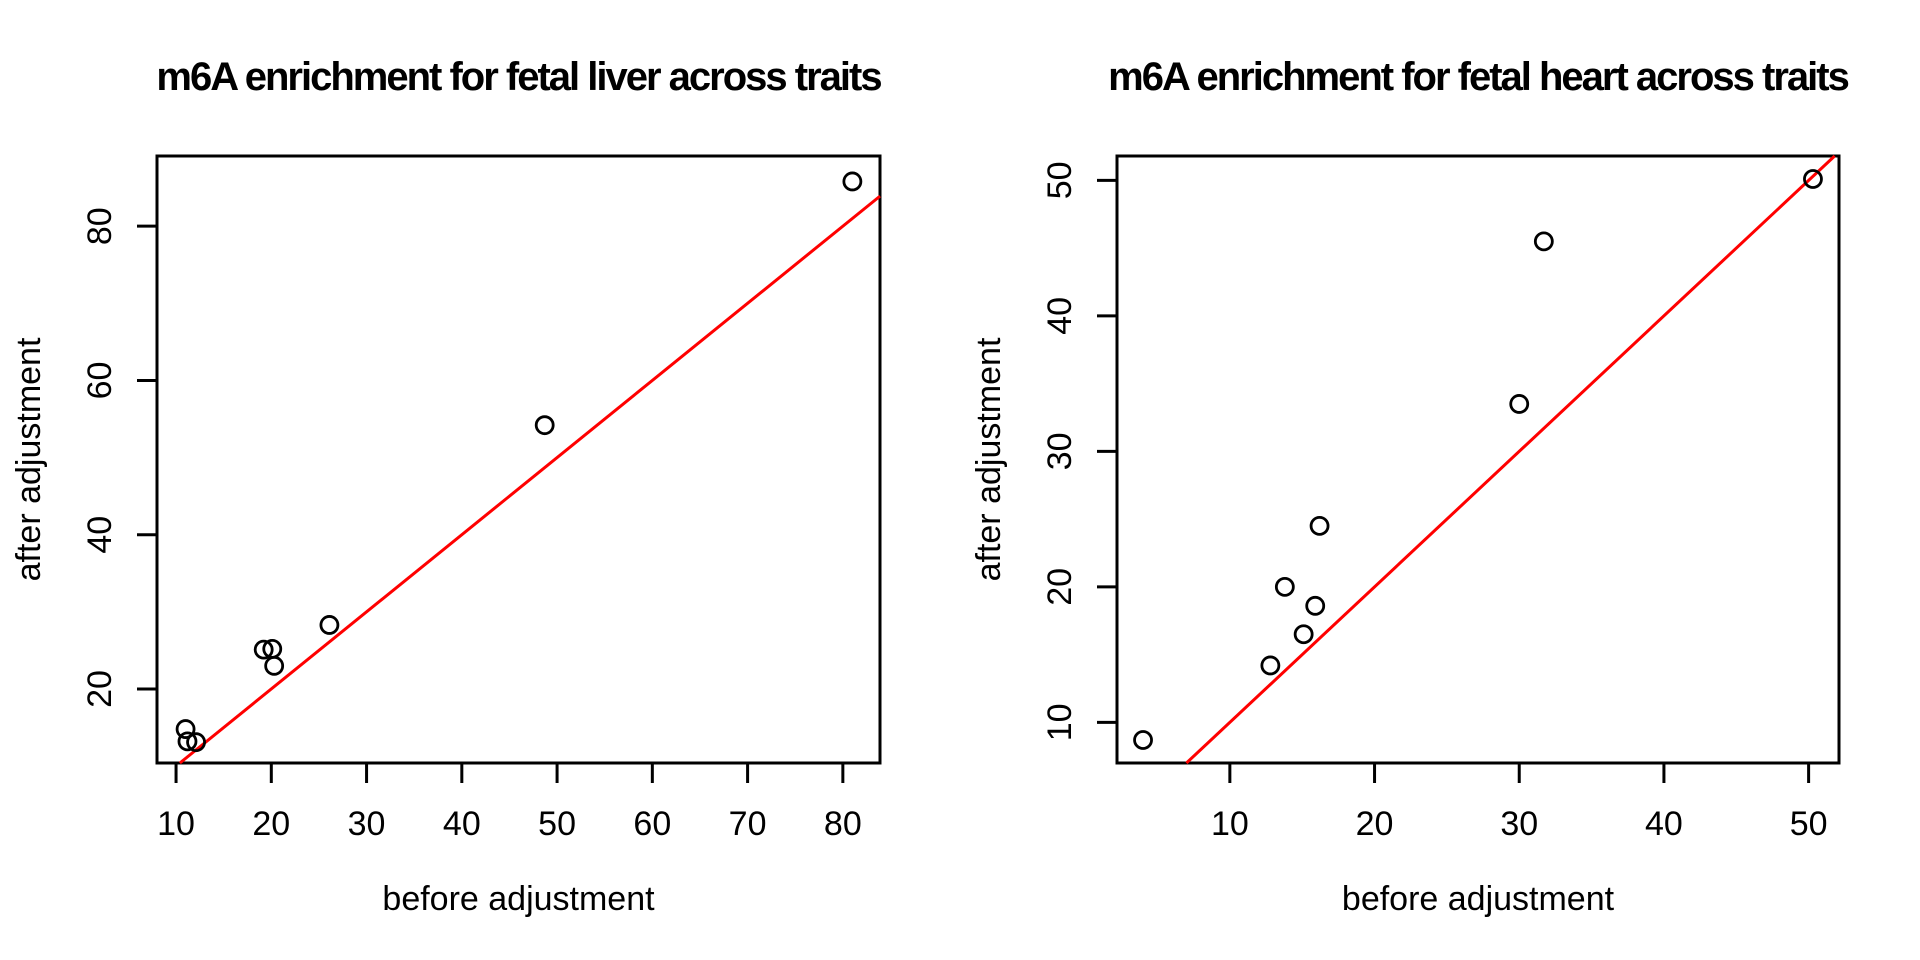 This screenshot has height=960, width=1920. Describe the element at coordinates (748, 824) in the screenshot. I see `x-tick-label: 70` at that location.